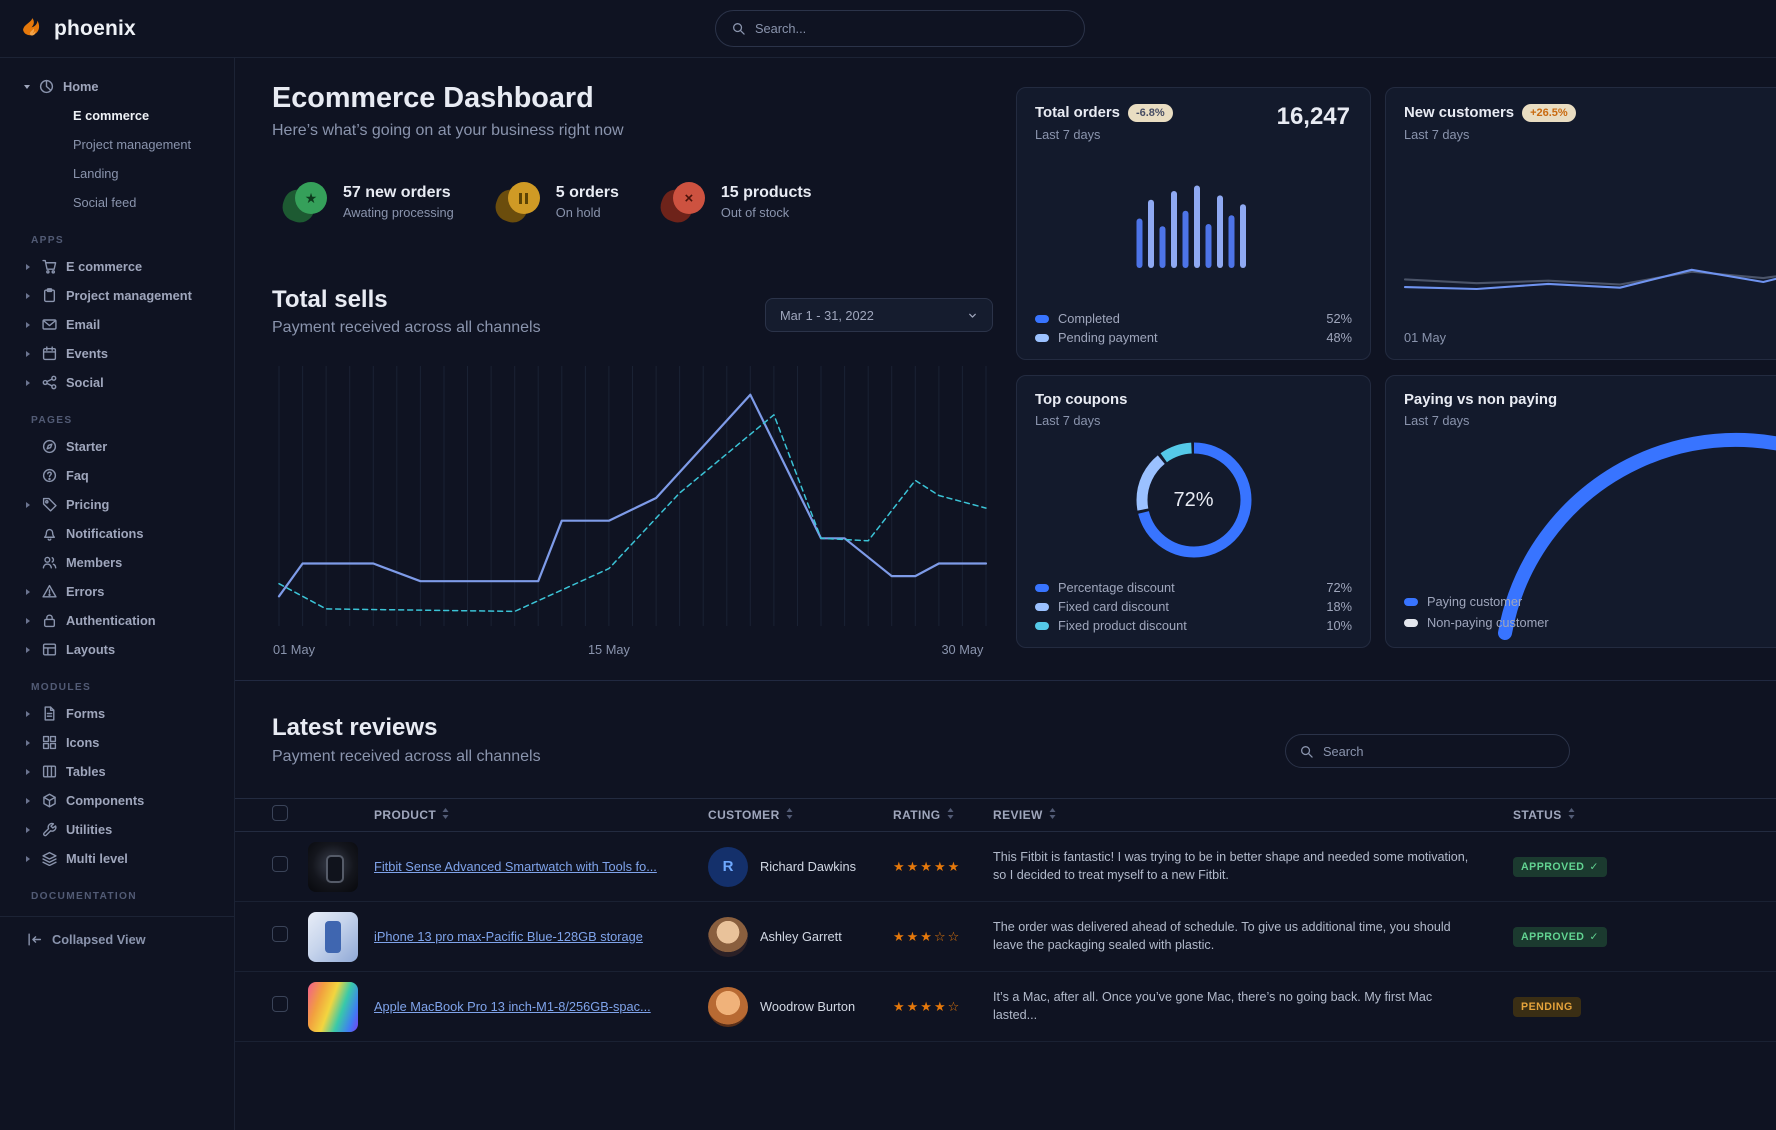 This screenshot has height=1130, width=1776. What do you see at coordinates (117, 713) in the screenshot?
I see `sidebar-item-forms: Forms` at bounding box center [117, 713].